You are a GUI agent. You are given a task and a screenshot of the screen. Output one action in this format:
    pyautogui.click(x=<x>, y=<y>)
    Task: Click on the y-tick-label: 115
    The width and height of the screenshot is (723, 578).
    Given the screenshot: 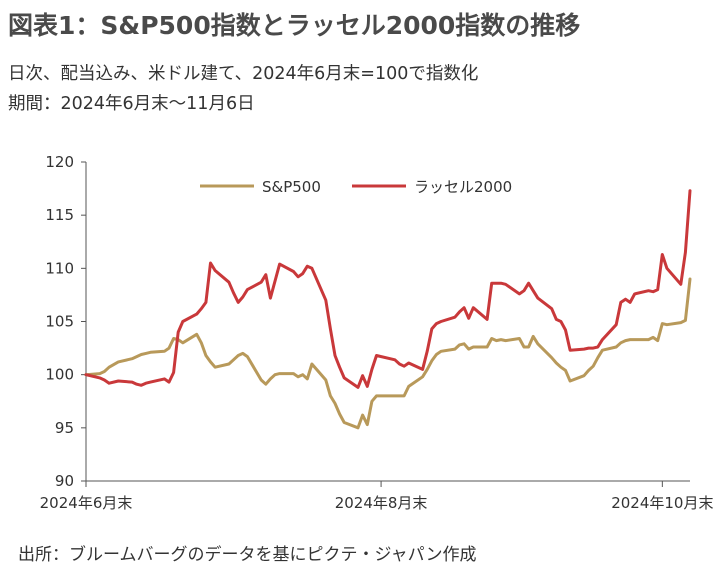 What is the action you would take?
    pyautogui.click(x=59, y=215)
    